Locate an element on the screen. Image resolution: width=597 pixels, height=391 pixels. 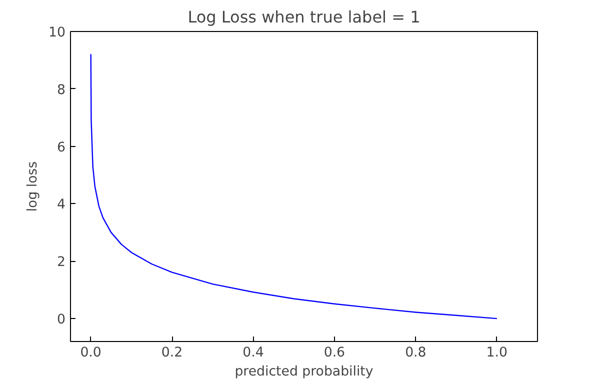
x-tick-label: 0.2 is located at coordinates (172, 353).